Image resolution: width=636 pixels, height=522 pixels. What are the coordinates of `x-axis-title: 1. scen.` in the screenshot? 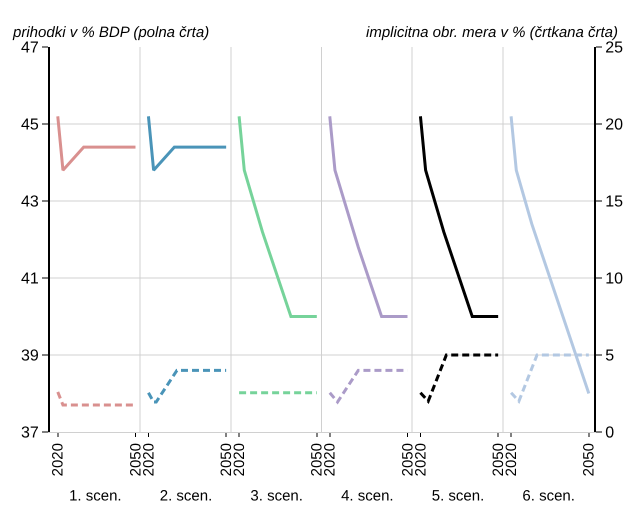 It's located at (95, 495).